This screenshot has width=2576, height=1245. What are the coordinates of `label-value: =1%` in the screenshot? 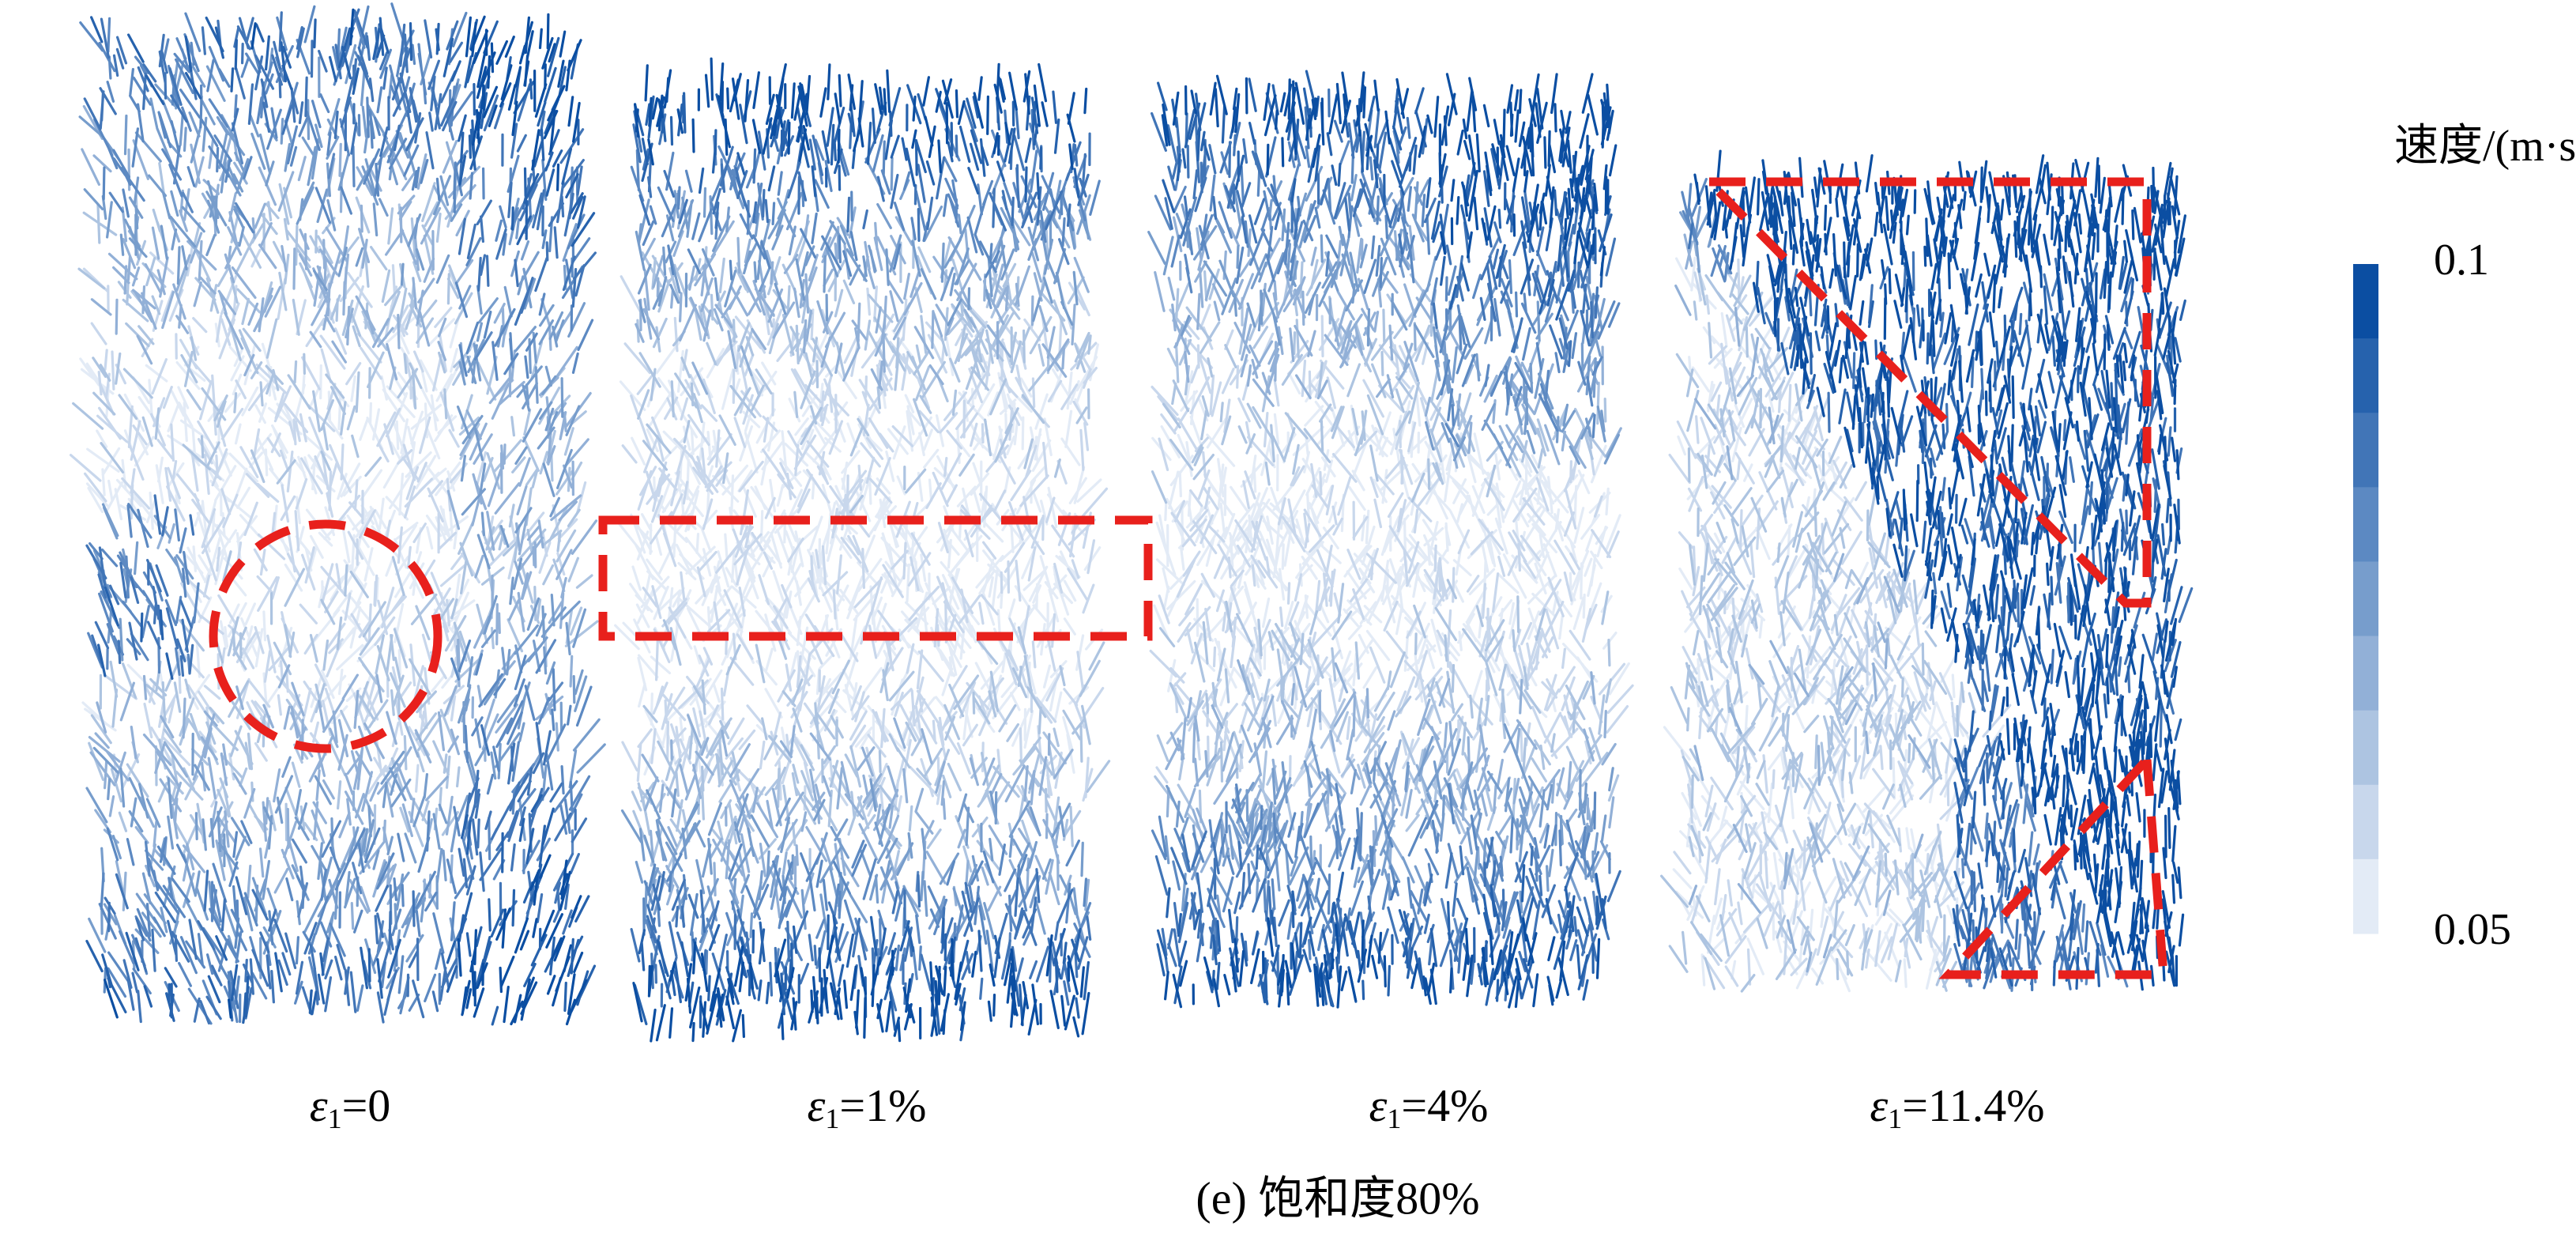 It's located at (882, 1105).